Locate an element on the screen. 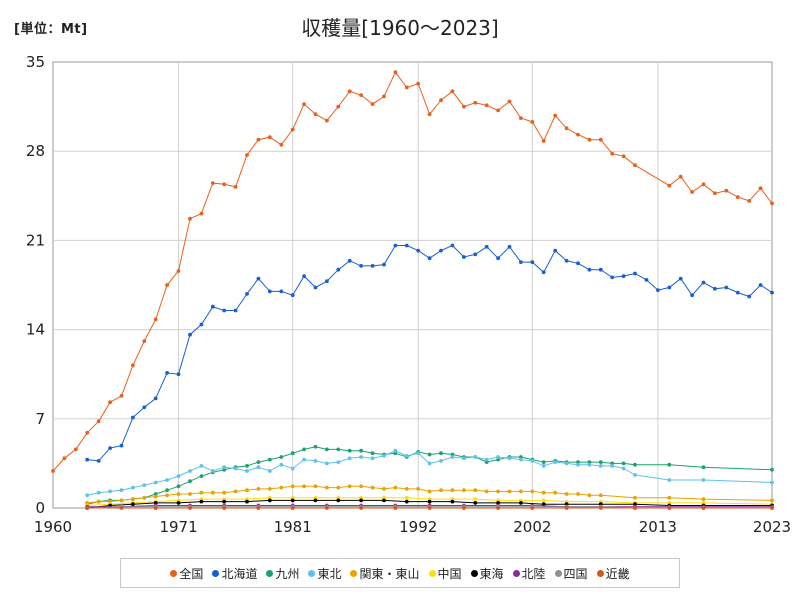  legend-item: 中国 is located at coordinates (445, 573).